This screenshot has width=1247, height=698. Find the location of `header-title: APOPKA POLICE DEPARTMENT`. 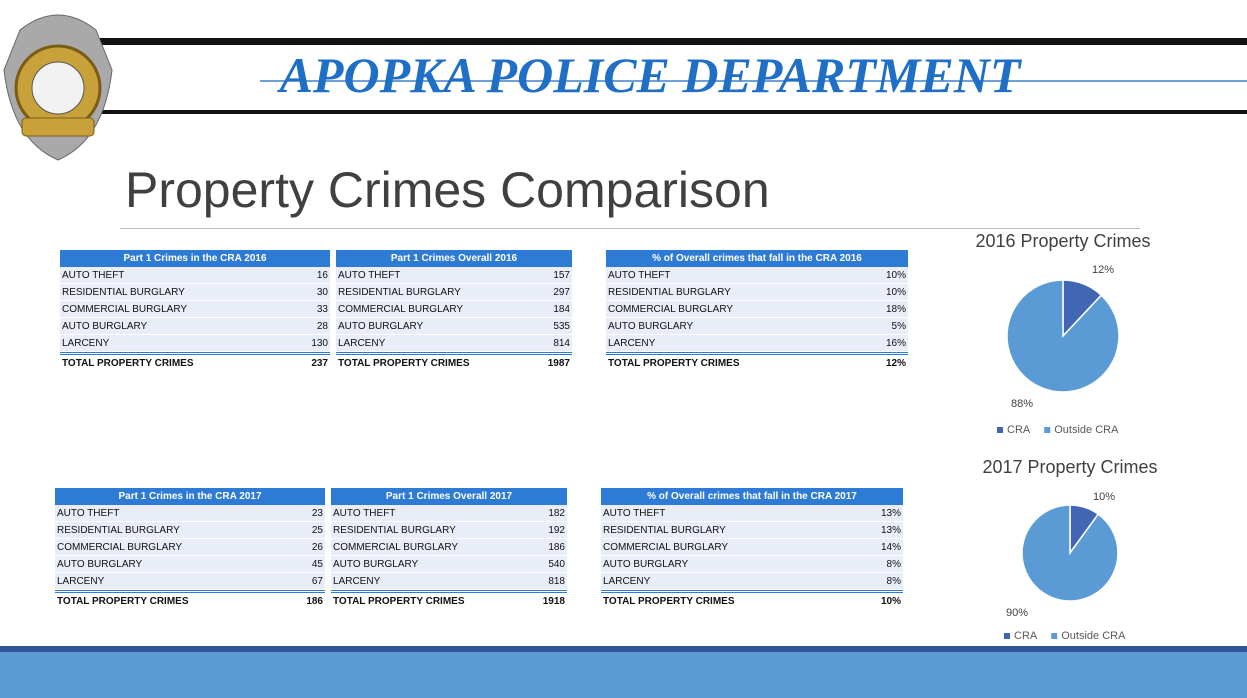

header-title: APOPKA POLICE DEPARTMENT is located at coordinates (650, 75).